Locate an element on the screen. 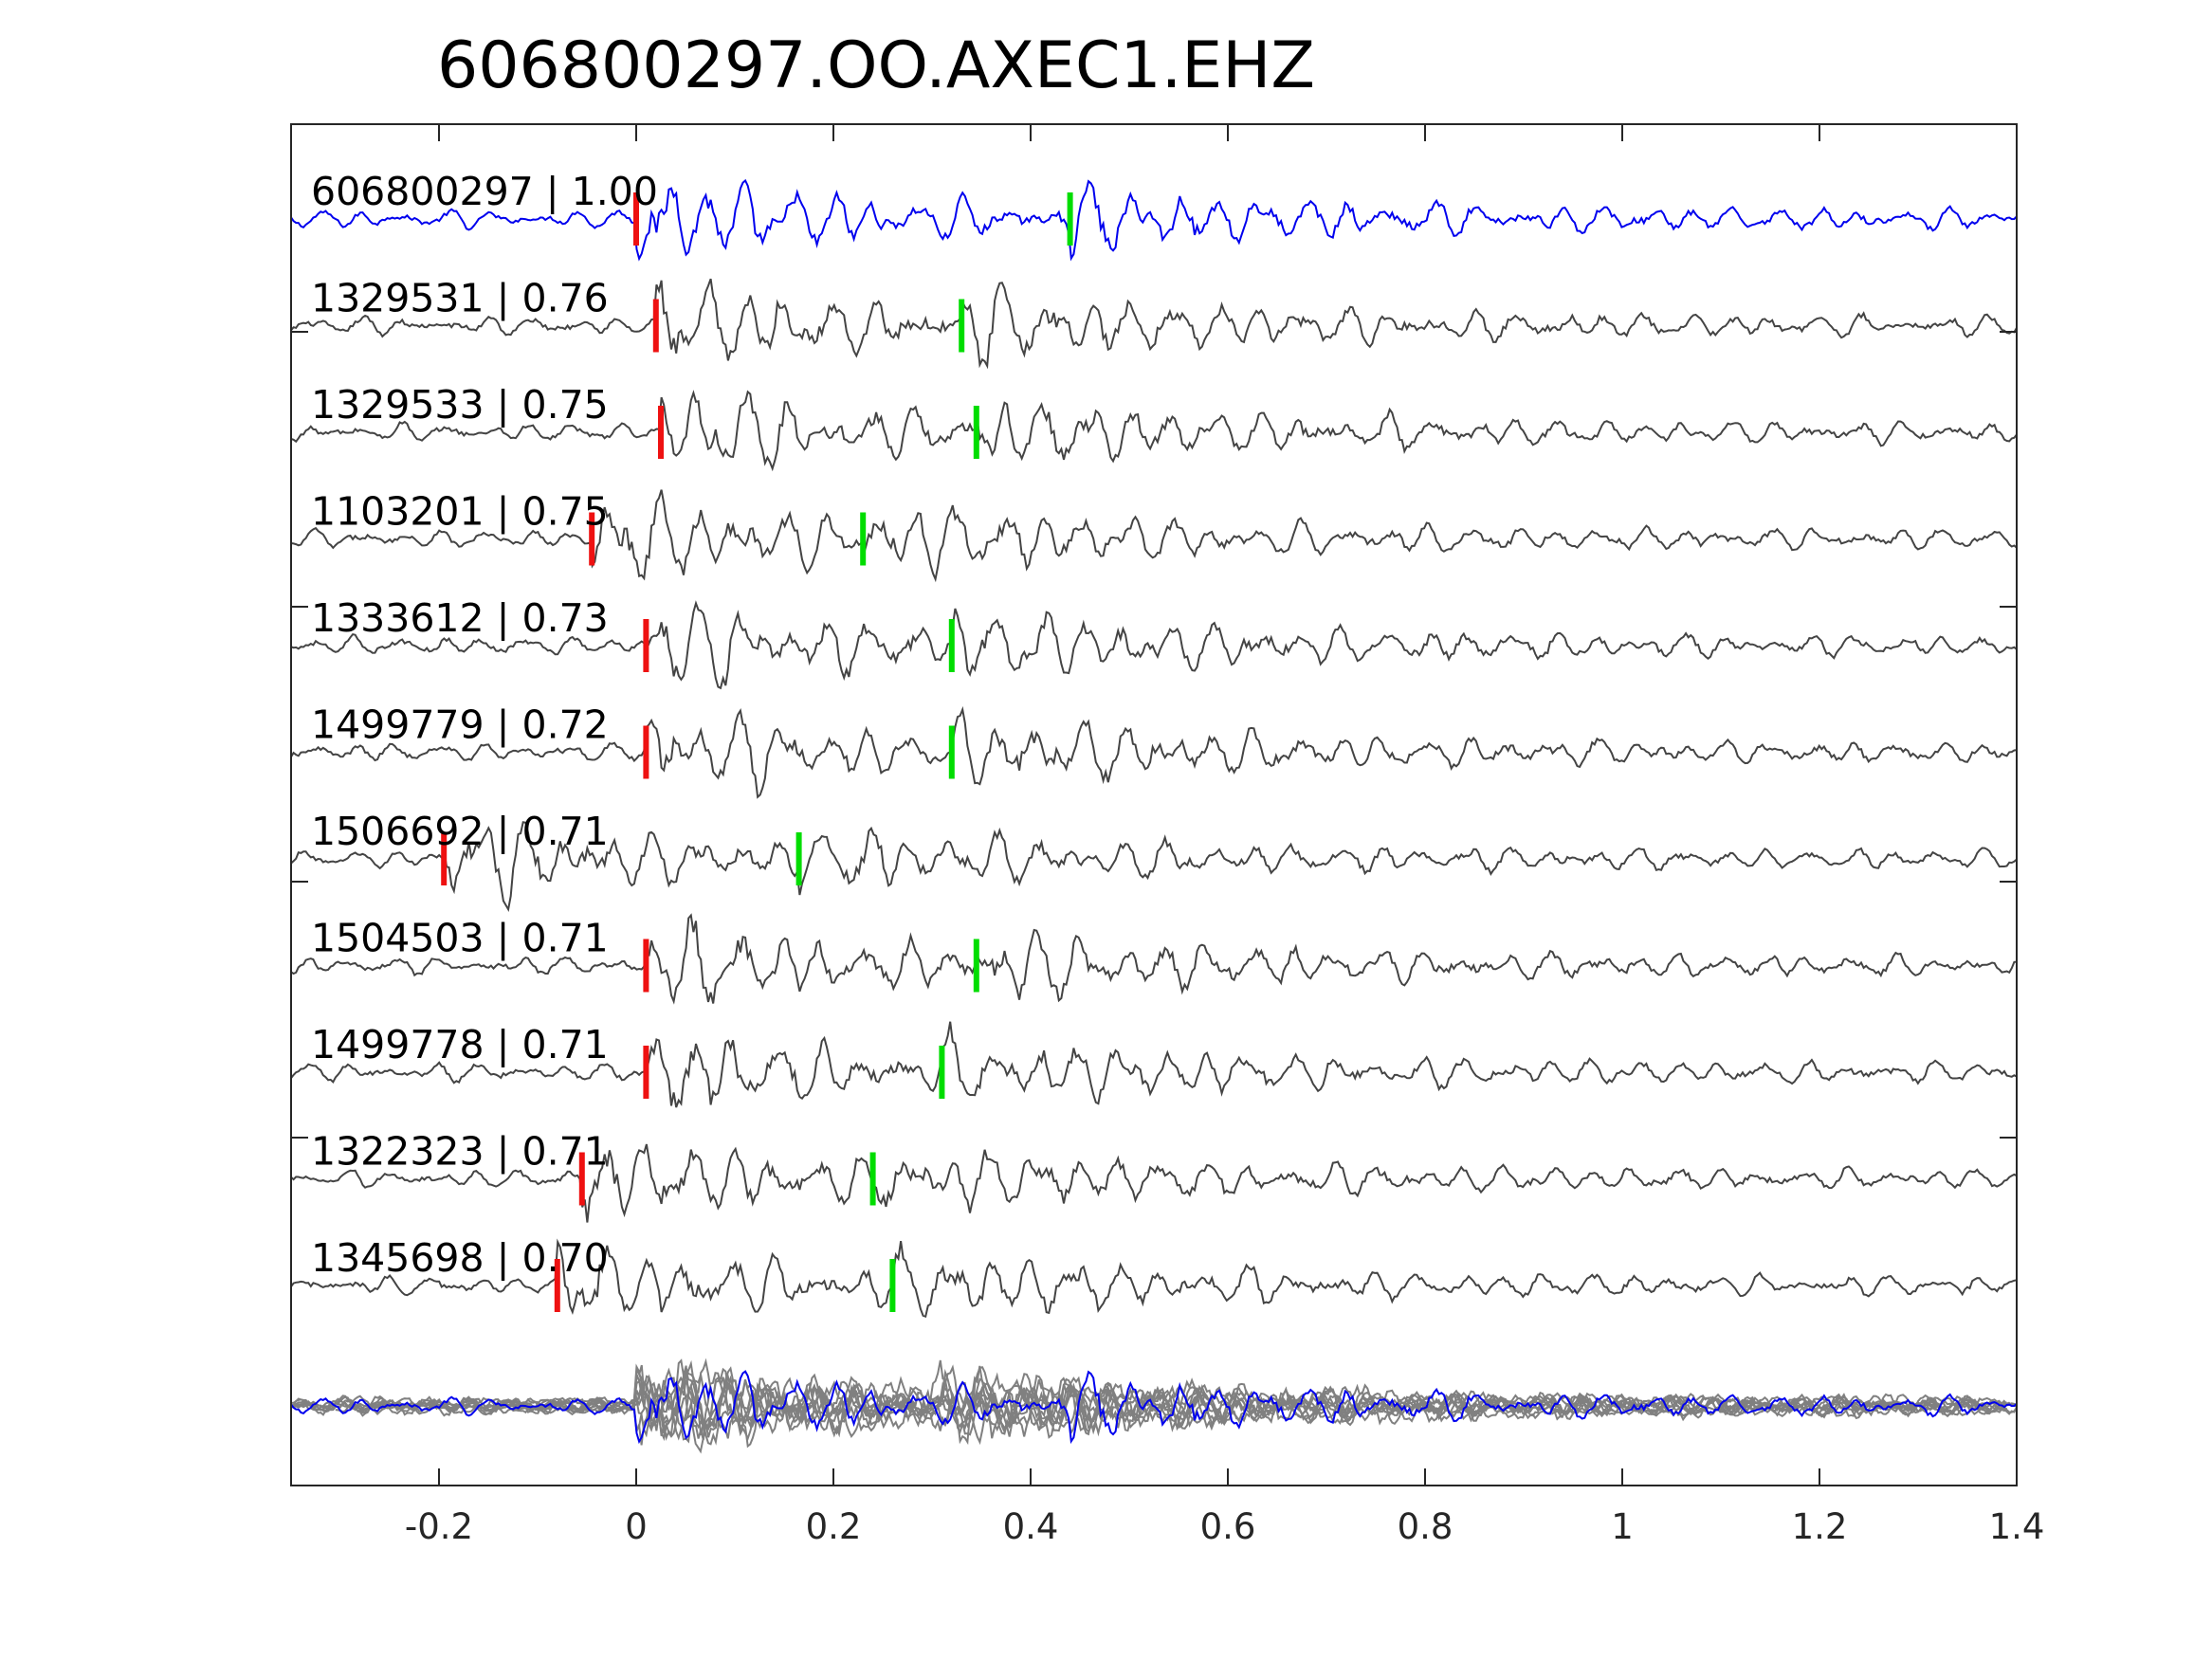 The image size is (2212, 1659). trace-label-1506692: 1506692 | 0.71 is located at coordinates (460, 831).